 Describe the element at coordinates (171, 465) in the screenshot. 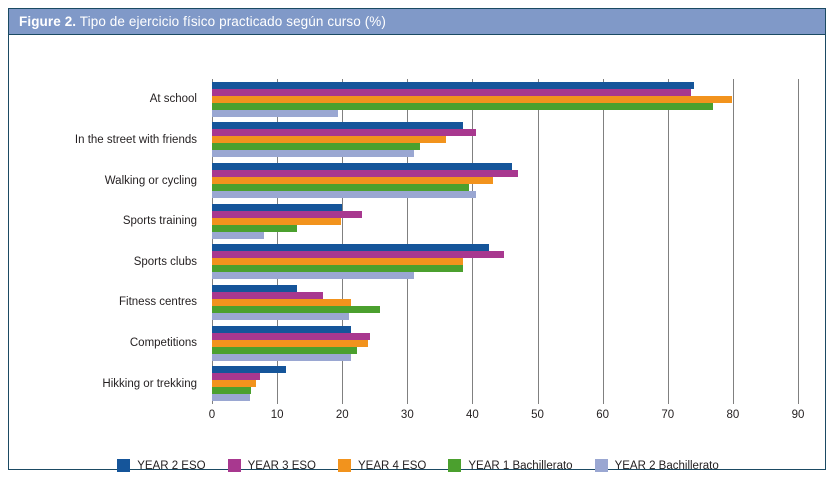

I see `legend-label: YEAR 2 ESO` at that location.